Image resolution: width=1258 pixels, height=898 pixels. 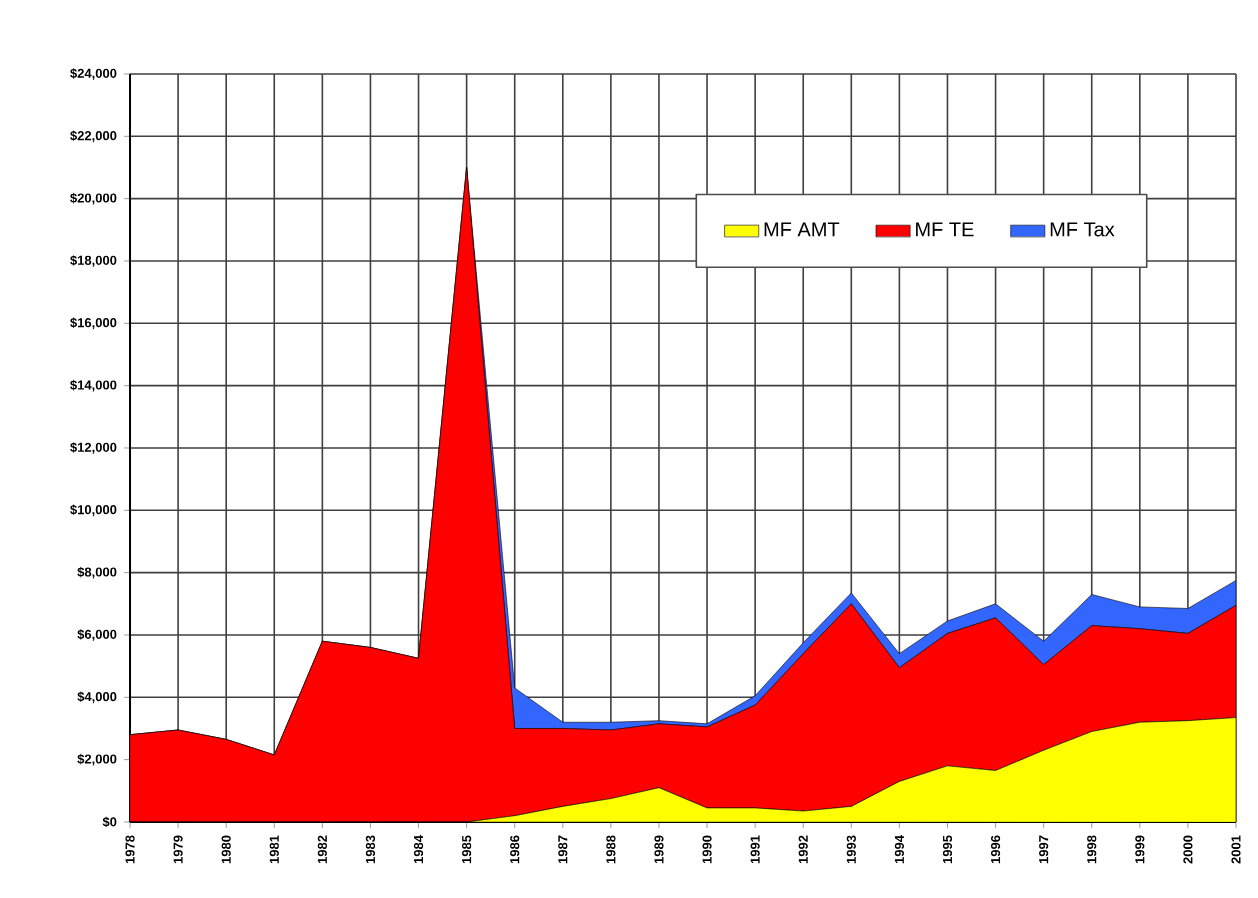 What do you see at coordinates (1082, 229) in the screenshot?
I see `legend-label: MF Tax` at bounding box center [1082, 229].